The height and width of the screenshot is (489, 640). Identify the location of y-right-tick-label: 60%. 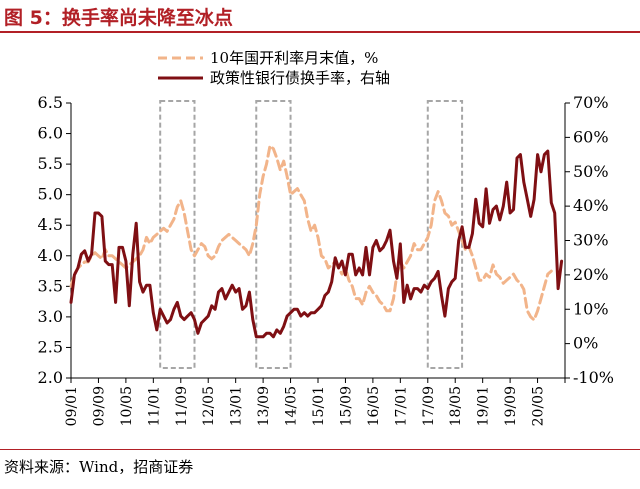
(591, 136).